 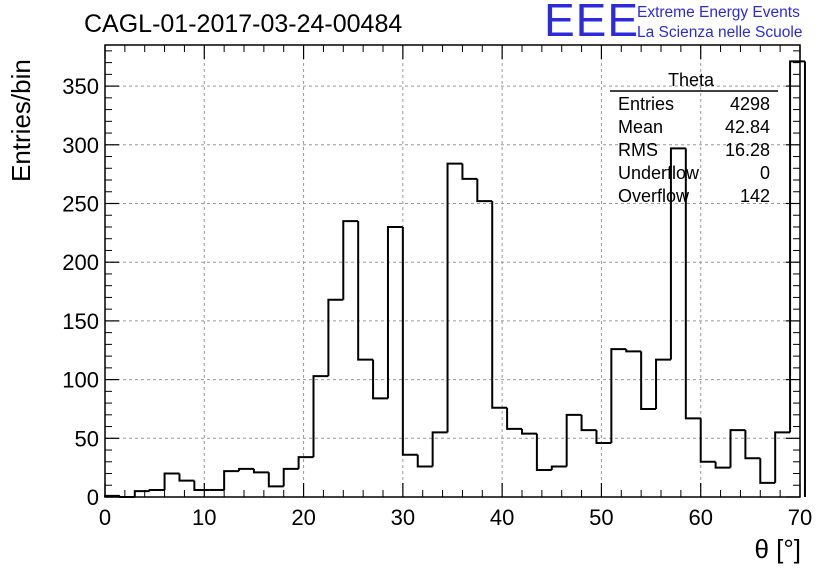 I want to click on x-tick-label: 60, so click(x=700, y=517).